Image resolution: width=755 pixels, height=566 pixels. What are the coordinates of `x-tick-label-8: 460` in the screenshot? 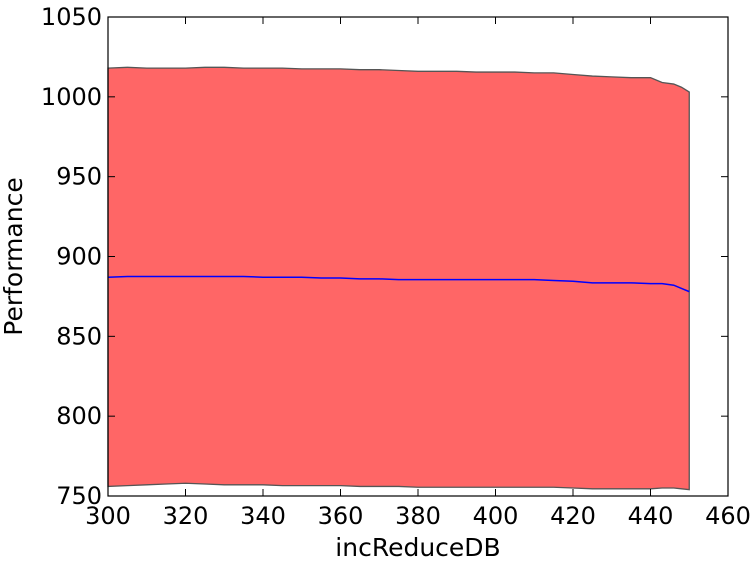 It's located at (728, 516).